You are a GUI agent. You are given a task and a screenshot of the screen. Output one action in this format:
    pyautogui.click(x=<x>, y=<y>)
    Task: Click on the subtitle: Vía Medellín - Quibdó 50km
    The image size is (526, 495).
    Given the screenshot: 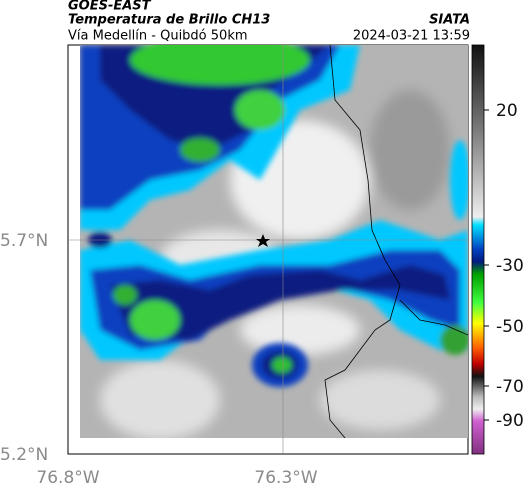 What is the action you would take?
    pyautogui.click(x=158, y=36)
    